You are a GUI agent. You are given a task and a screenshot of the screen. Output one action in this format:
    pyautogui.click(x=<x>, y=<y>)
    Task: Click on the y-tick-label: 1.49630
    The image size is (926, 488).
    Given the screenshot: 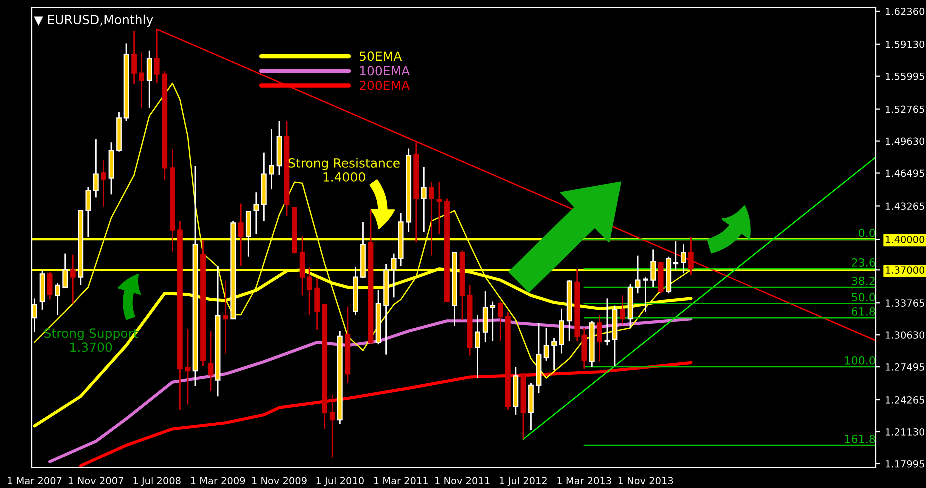 What is the action you would take?
    pyautogui.click(x=905, y=142)
    